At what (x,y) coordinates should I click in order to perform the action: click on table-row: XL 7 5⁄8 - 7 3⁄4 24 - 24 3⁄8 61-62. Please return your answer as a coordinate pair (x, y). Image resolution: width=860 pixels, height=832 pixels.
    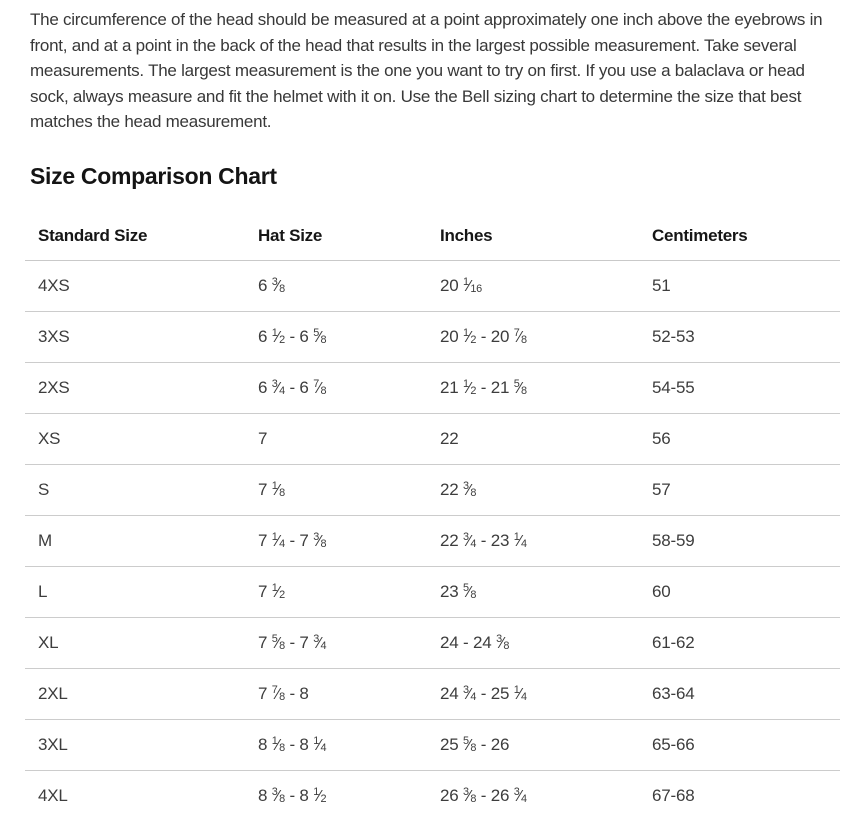
    Looking at the image, I should click on (432, 643).